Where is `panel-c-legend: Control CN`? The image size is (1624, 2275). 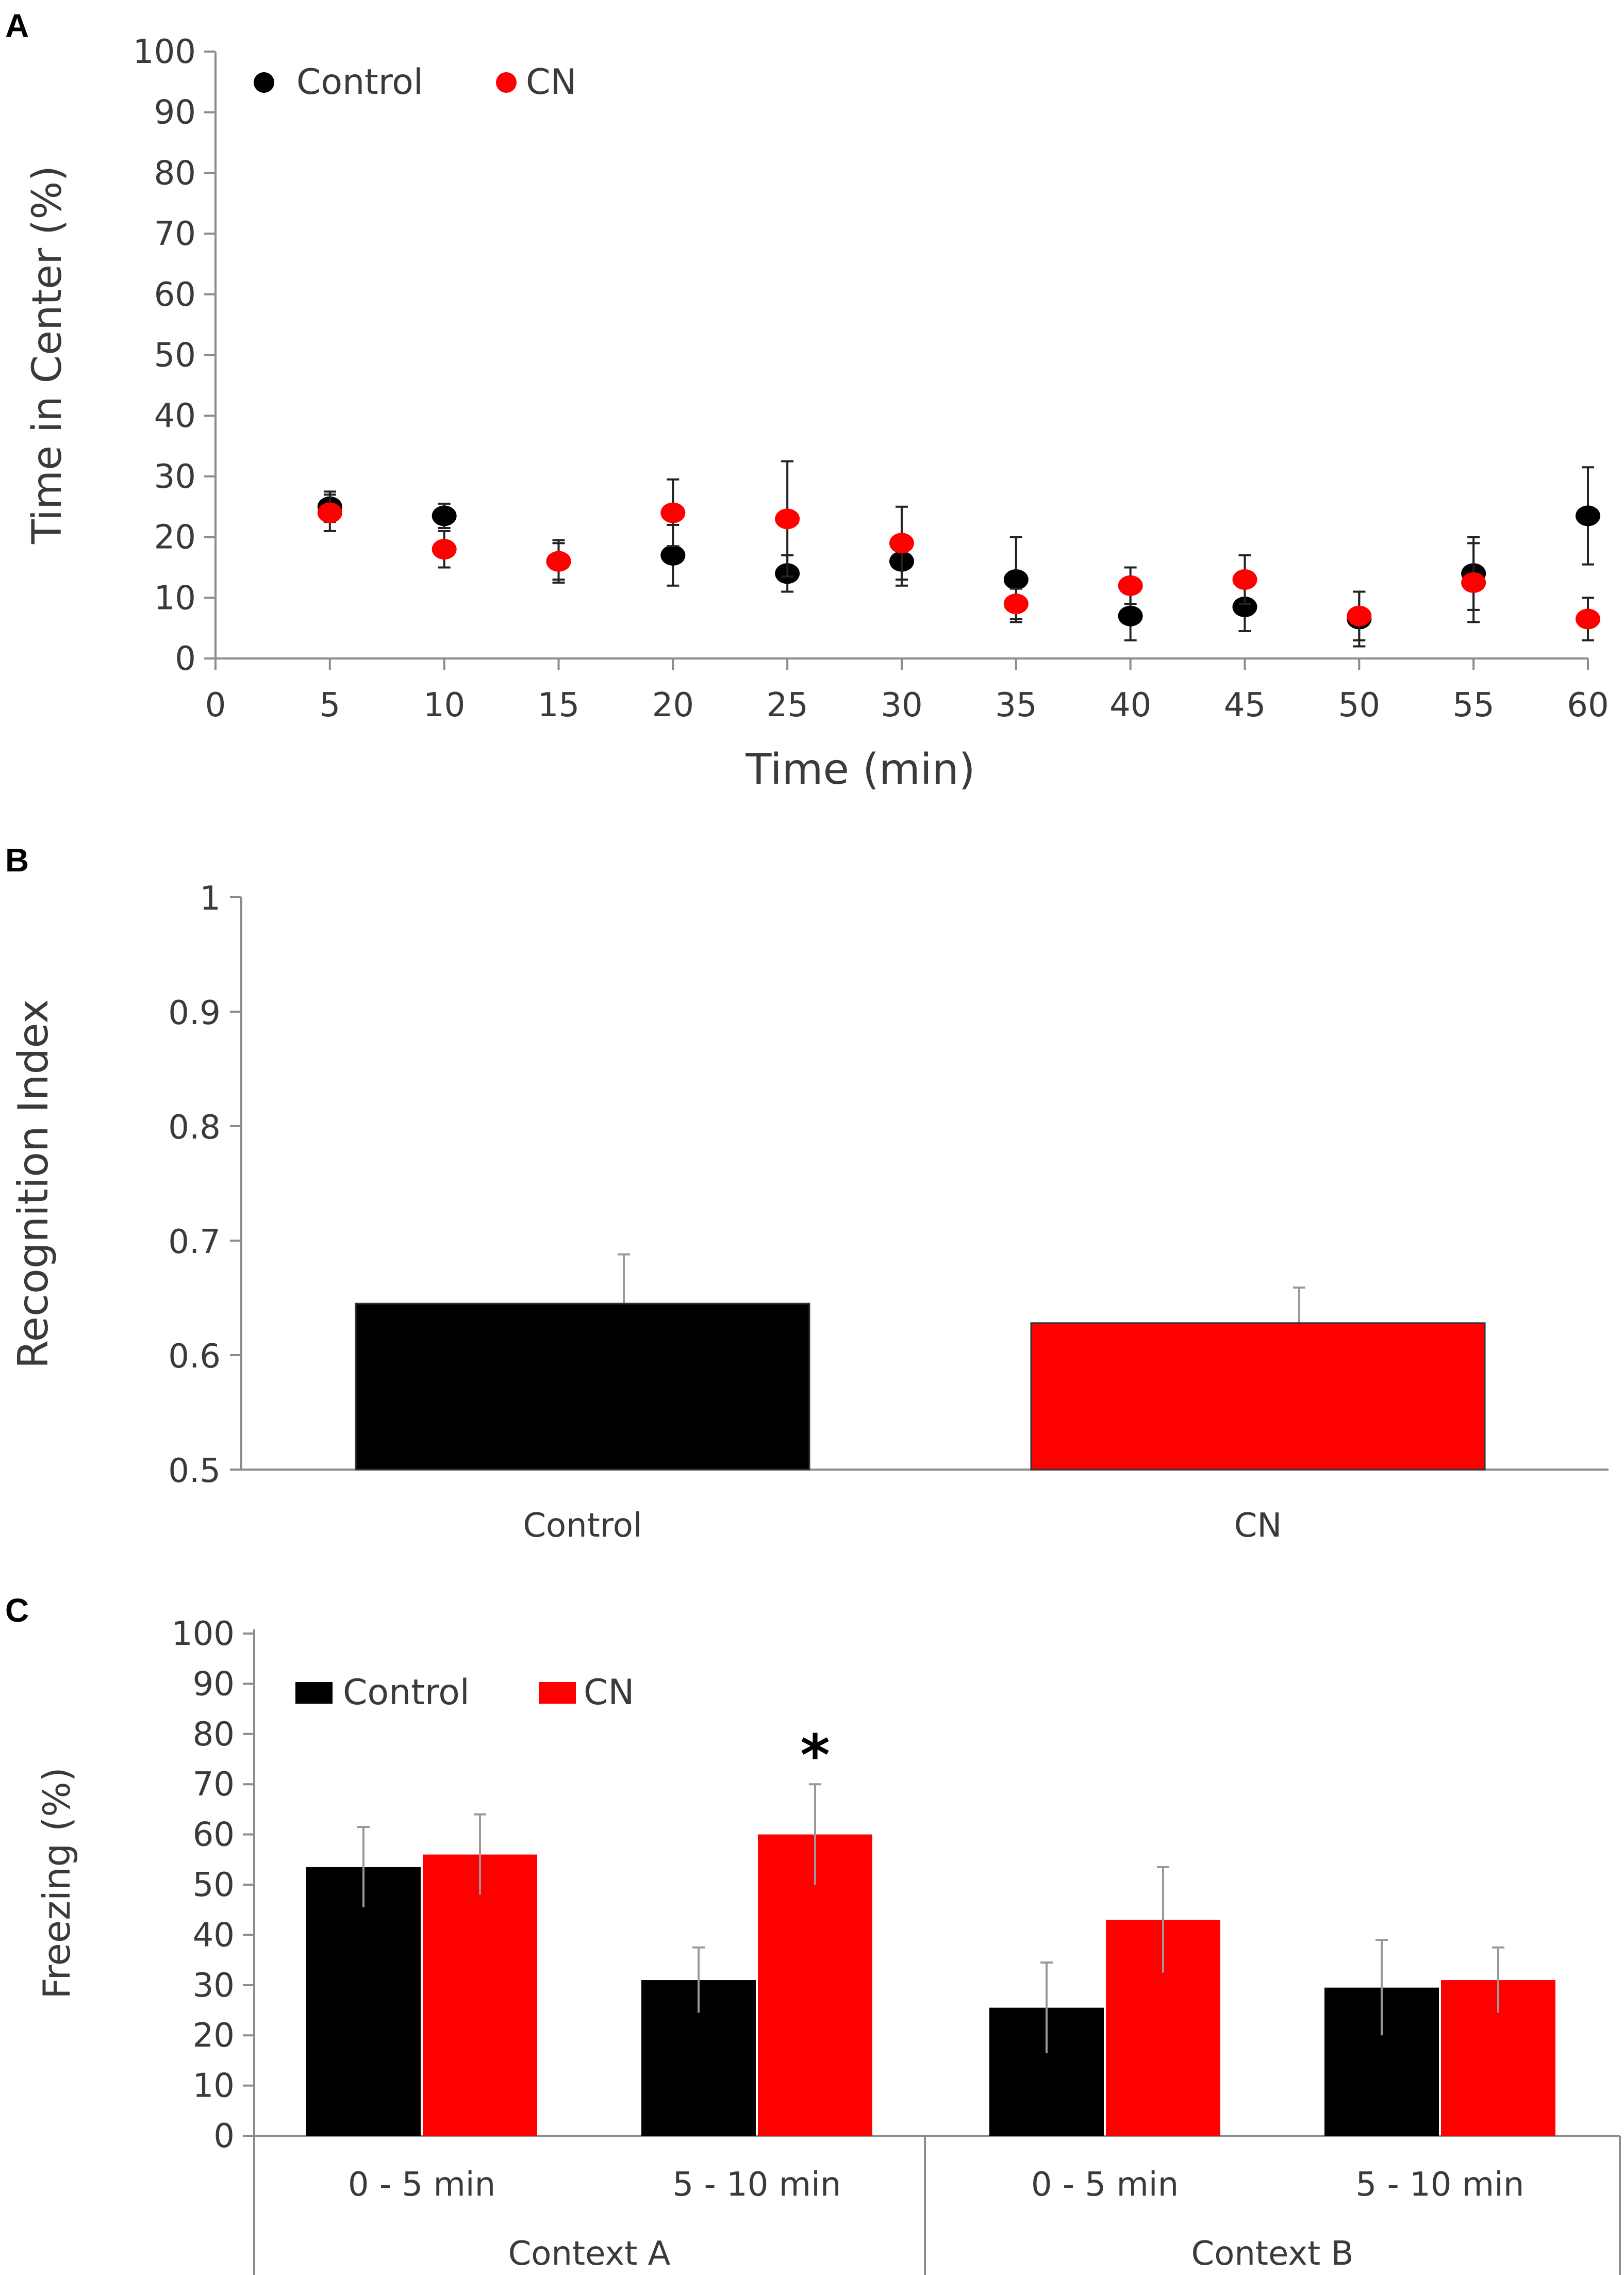
panel-c-legend: Control CN is located at coordinates (464, 1692).